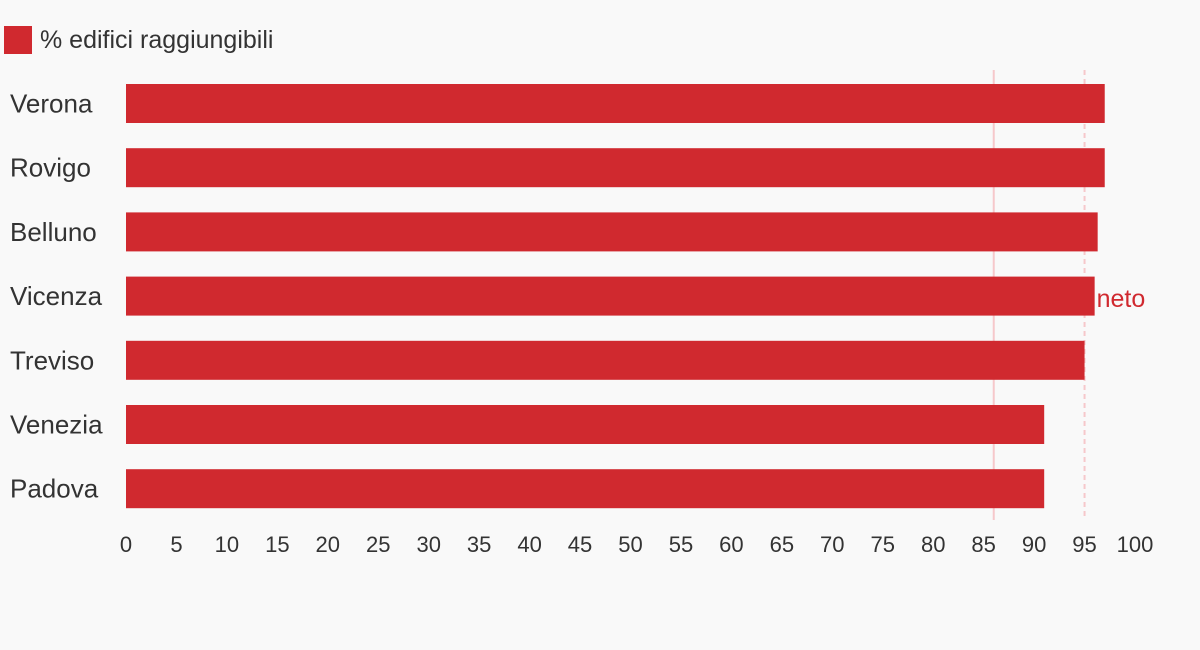 This screenshot has width=1200, height=650. I want to click on legend-label: % edifici raggiungibili, so click(157, 39).